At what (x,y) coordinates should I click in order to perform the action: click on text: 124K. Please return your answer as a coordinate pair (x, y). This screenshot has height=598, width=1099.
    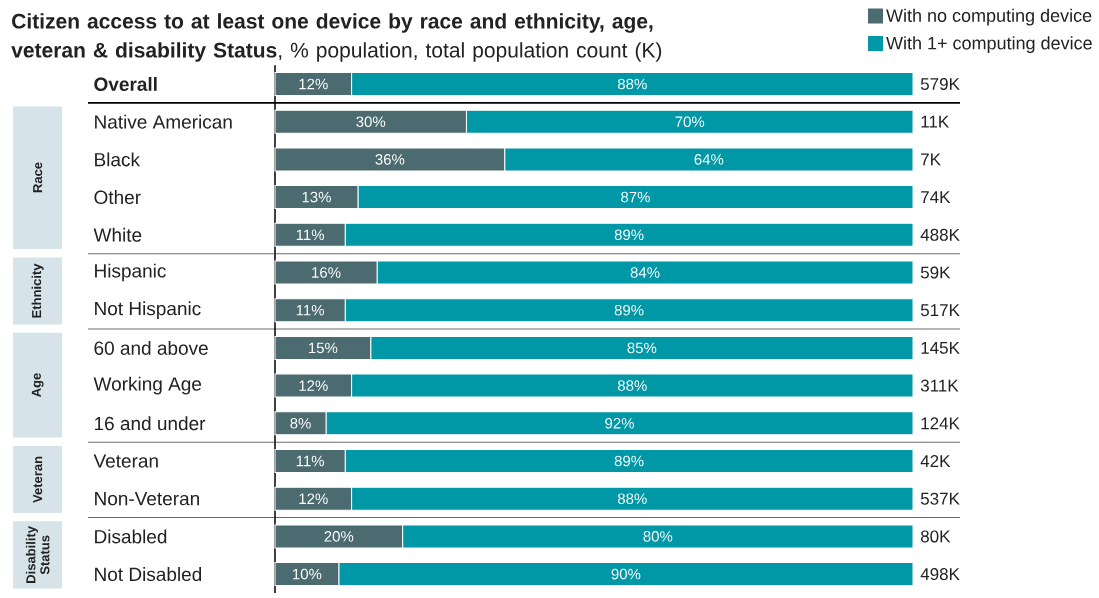
    Looking at the image, I should click on (940, 423).